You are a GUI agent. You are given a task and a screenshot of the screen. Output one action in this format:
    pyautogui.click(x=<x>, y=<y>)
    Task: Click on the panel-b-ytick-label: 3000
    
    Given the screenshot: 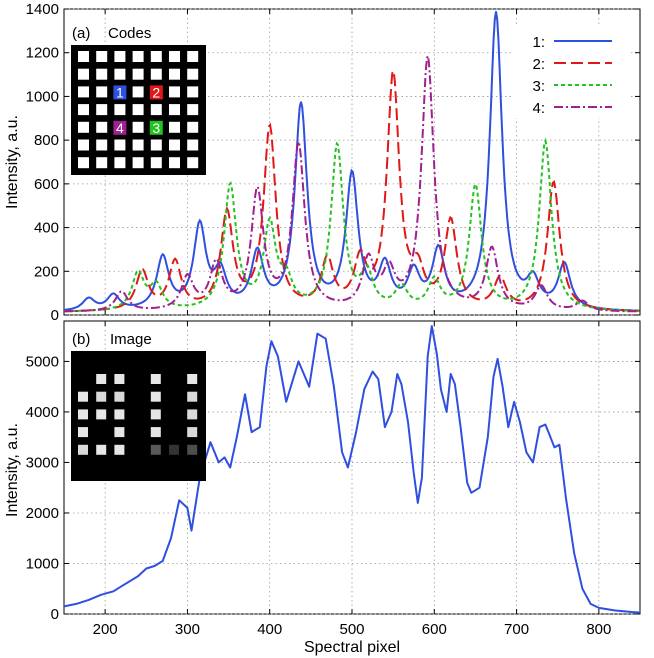 What is the action you would take?
    pyautogui.click(x=42, y=462)
    